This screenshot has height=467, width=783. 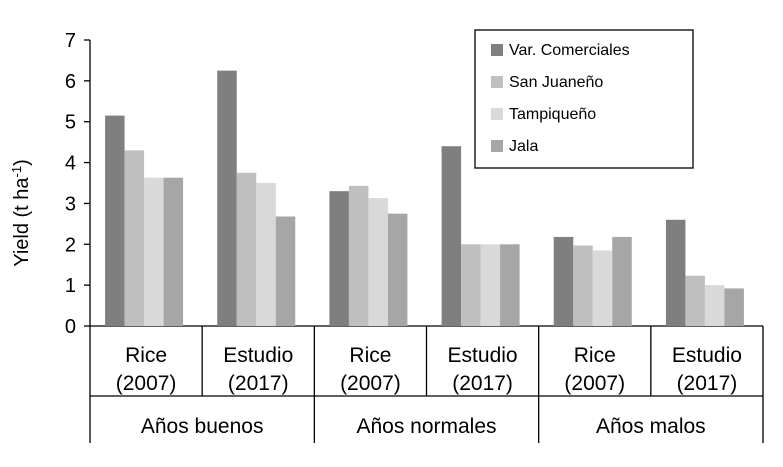 I want to click on y-tick-label: 3, so click(x=70, y=204).